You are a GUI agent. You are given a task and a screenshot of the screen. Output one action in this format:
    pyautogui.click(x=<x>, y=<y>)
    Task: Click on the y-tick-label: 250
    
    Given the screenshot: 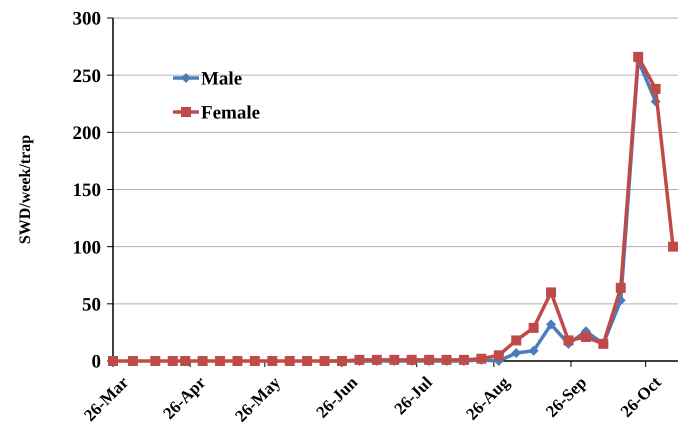 What is the action you would take?
    pyautogui.click(x=86, y=76)
    